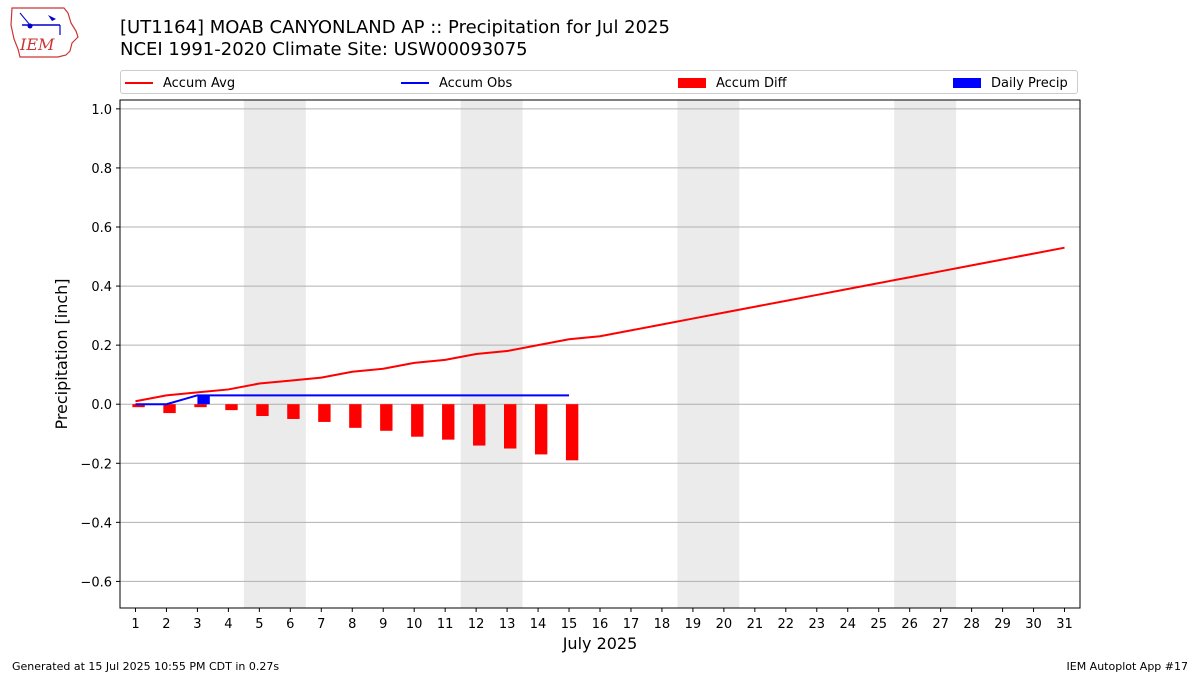  What do you see at coordinates (101, 228) in the screenshot?
I see `y-tick-label: 0.6` at bounding box center [101, 228].